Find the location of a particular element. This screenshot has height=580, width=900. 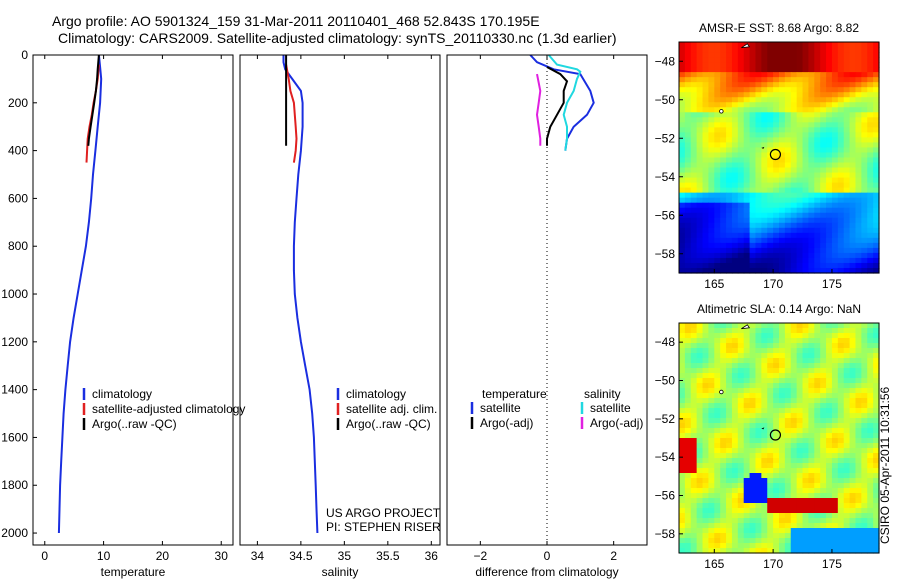

island-outline is located at coordinates (763, 428).